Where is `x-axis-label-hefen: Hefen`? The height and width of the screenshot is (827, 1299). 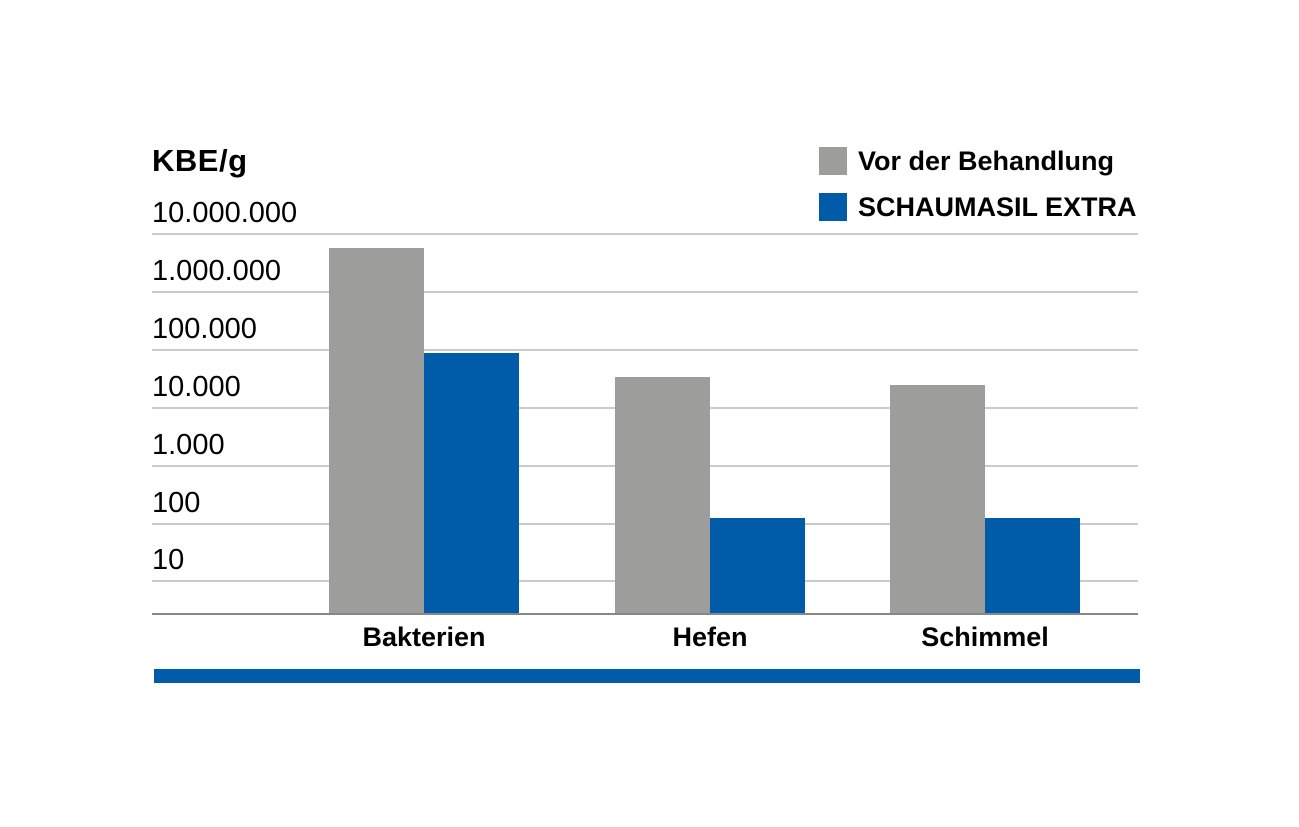 x-axis-label-hefen: Hefen is located at coordinates (710, 637).